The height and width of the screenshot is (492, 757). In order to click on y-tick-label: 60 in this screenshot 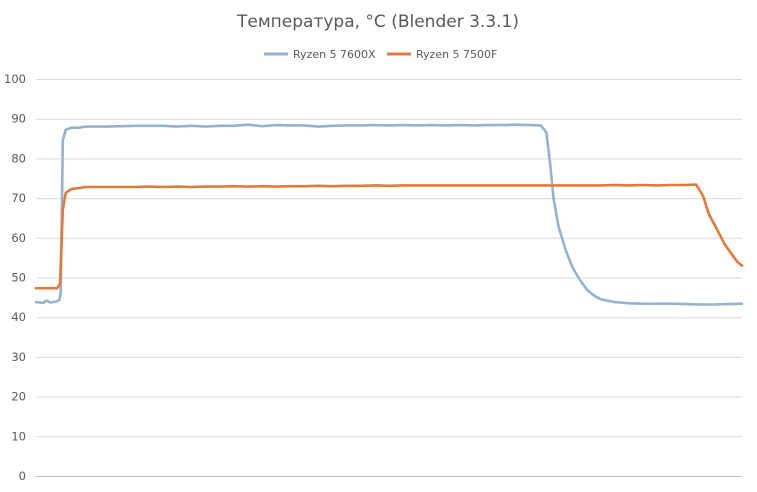, I will do `click(18, 238)`.